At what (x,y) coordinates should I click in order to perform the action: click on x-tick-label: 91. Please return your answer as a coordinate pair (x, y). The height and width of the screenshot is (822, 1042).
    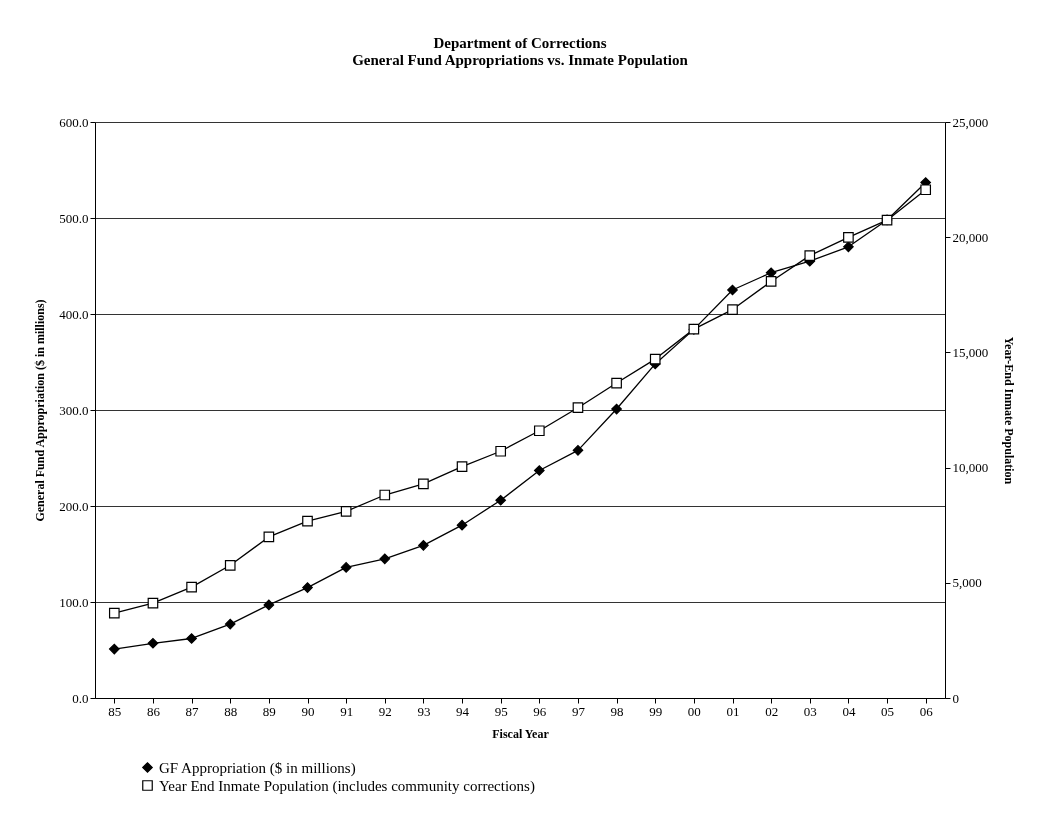
    Looking at the image, I should click on (347, 711).